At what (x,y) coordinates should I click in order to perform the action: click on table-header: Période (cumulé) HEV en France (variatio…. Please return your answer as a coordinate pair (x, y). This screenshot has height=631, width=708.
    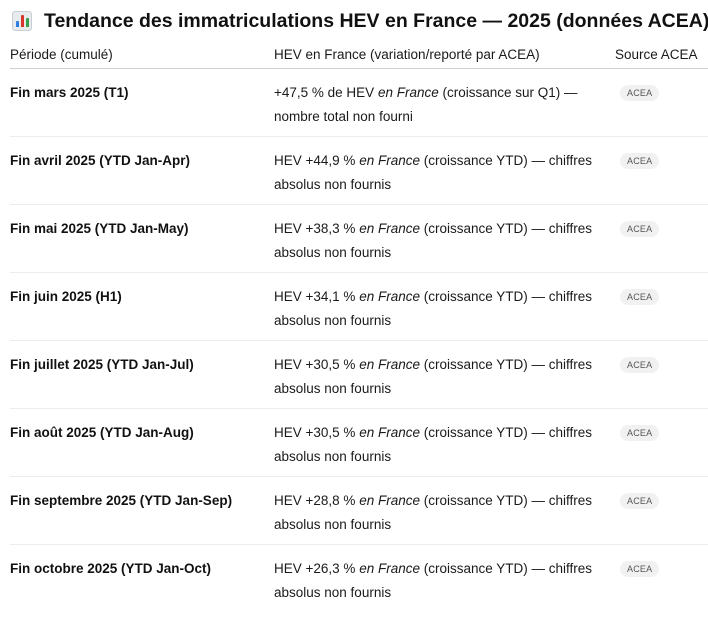
    Looking at the image, I should click on (359, 54).